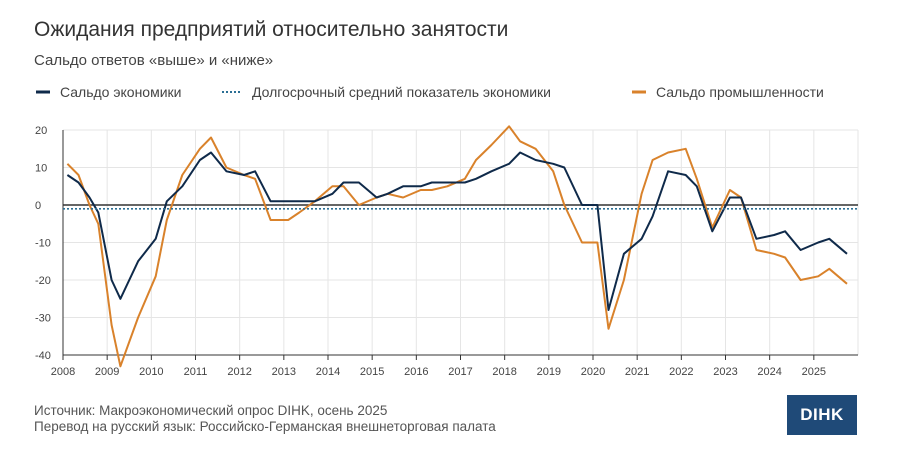  I want to click on legend-swatch-industry, so click(639, 92).